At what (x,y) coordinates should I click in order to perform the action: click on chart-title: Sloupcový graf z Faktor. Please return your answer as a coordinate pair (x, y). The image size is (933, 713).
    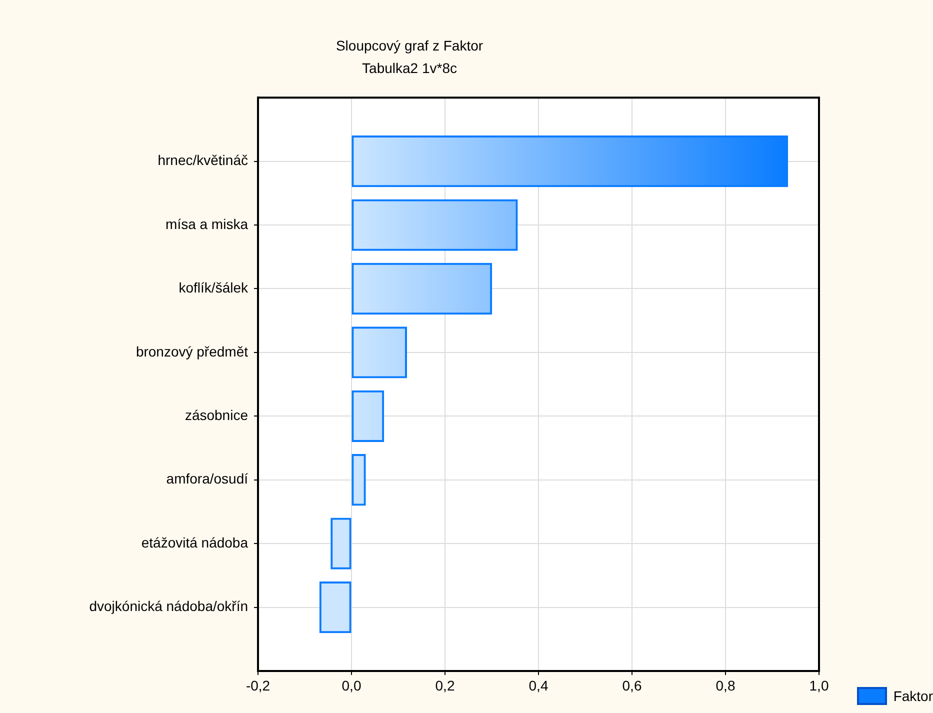
    Looking at the image, I should click on (410, 45).